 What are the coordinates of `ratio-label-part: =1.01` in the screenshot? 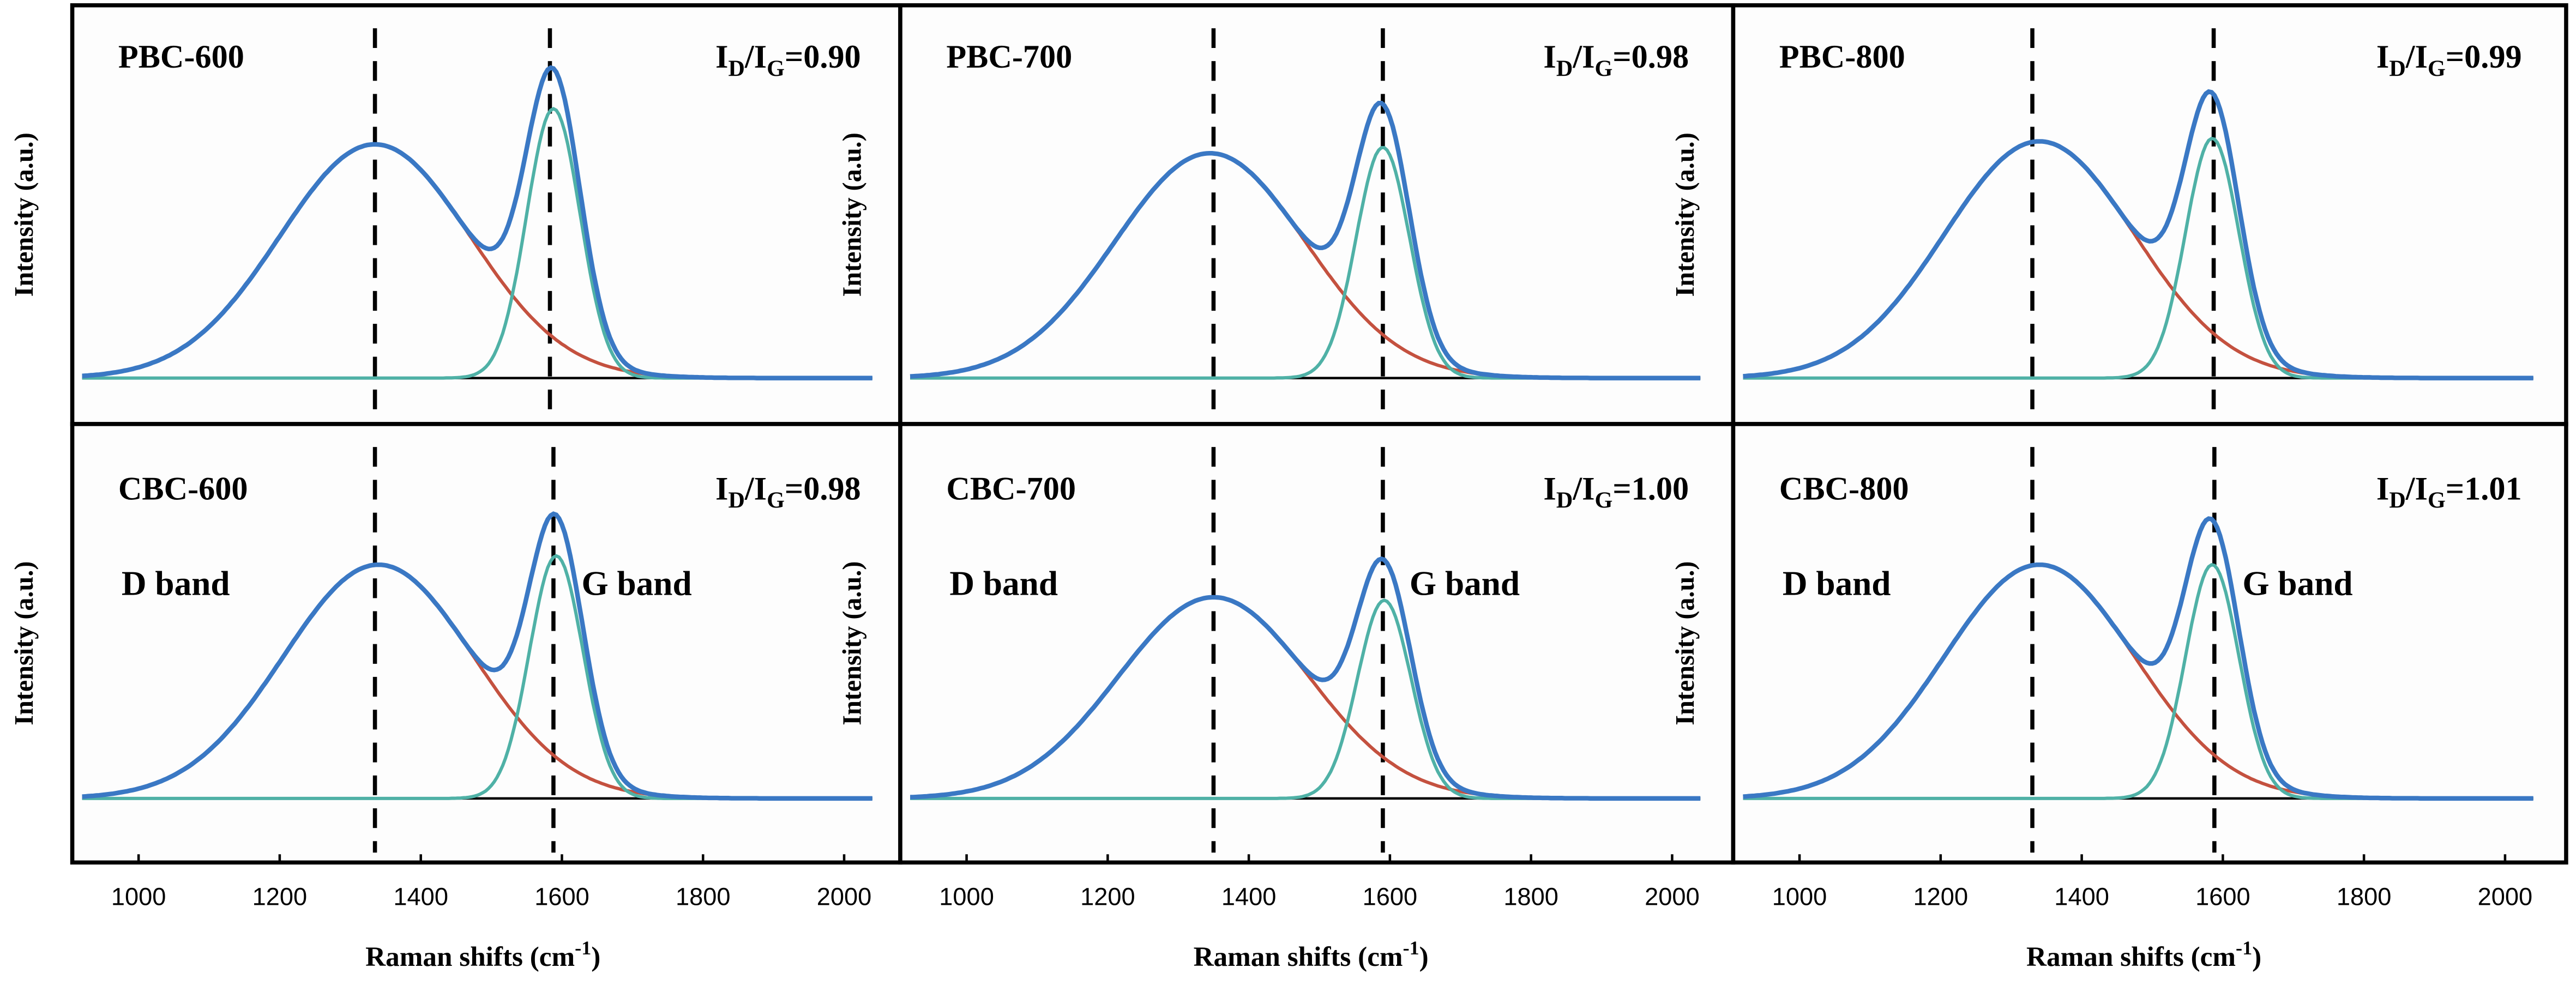 It's located at (2484, 489).